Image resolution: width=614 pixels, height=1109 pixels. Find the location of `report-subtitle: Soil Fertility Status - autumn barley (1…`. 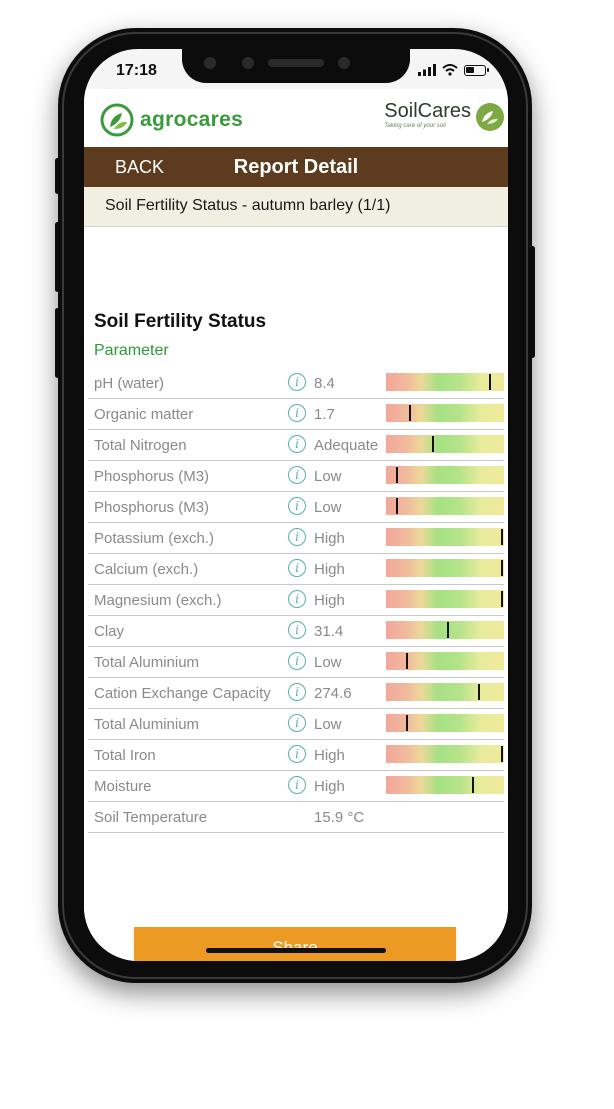

report-subtitle: Soil Fertility Status - autumn barley (1… is located at coordinates (248, 205).